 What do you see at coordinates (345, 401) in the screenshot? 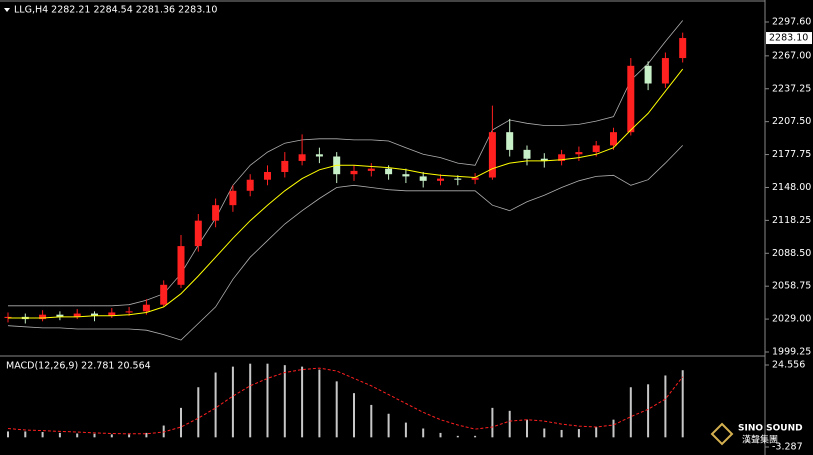
I see `macd-signal` at bounding box center [345, 401].